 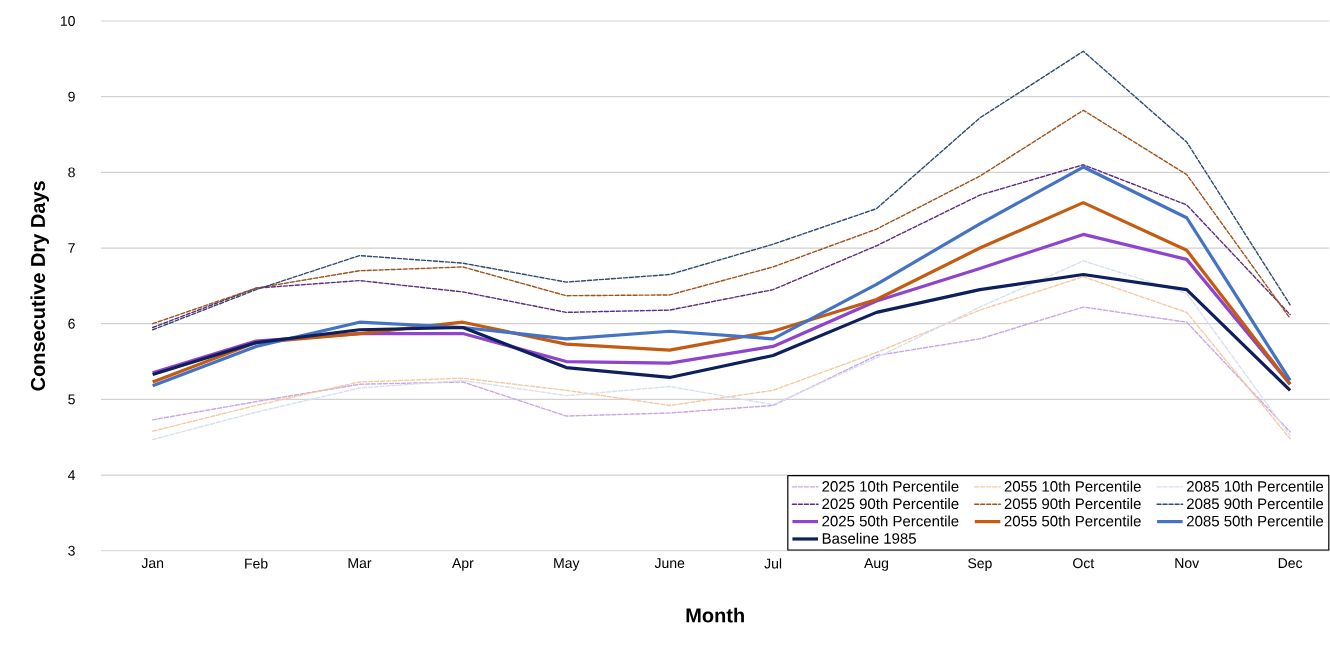 What do you see at coordinates (1084, 563) in the screenshot?
I see `x-tick-label: Oct` at bounding box center [1084, 563].